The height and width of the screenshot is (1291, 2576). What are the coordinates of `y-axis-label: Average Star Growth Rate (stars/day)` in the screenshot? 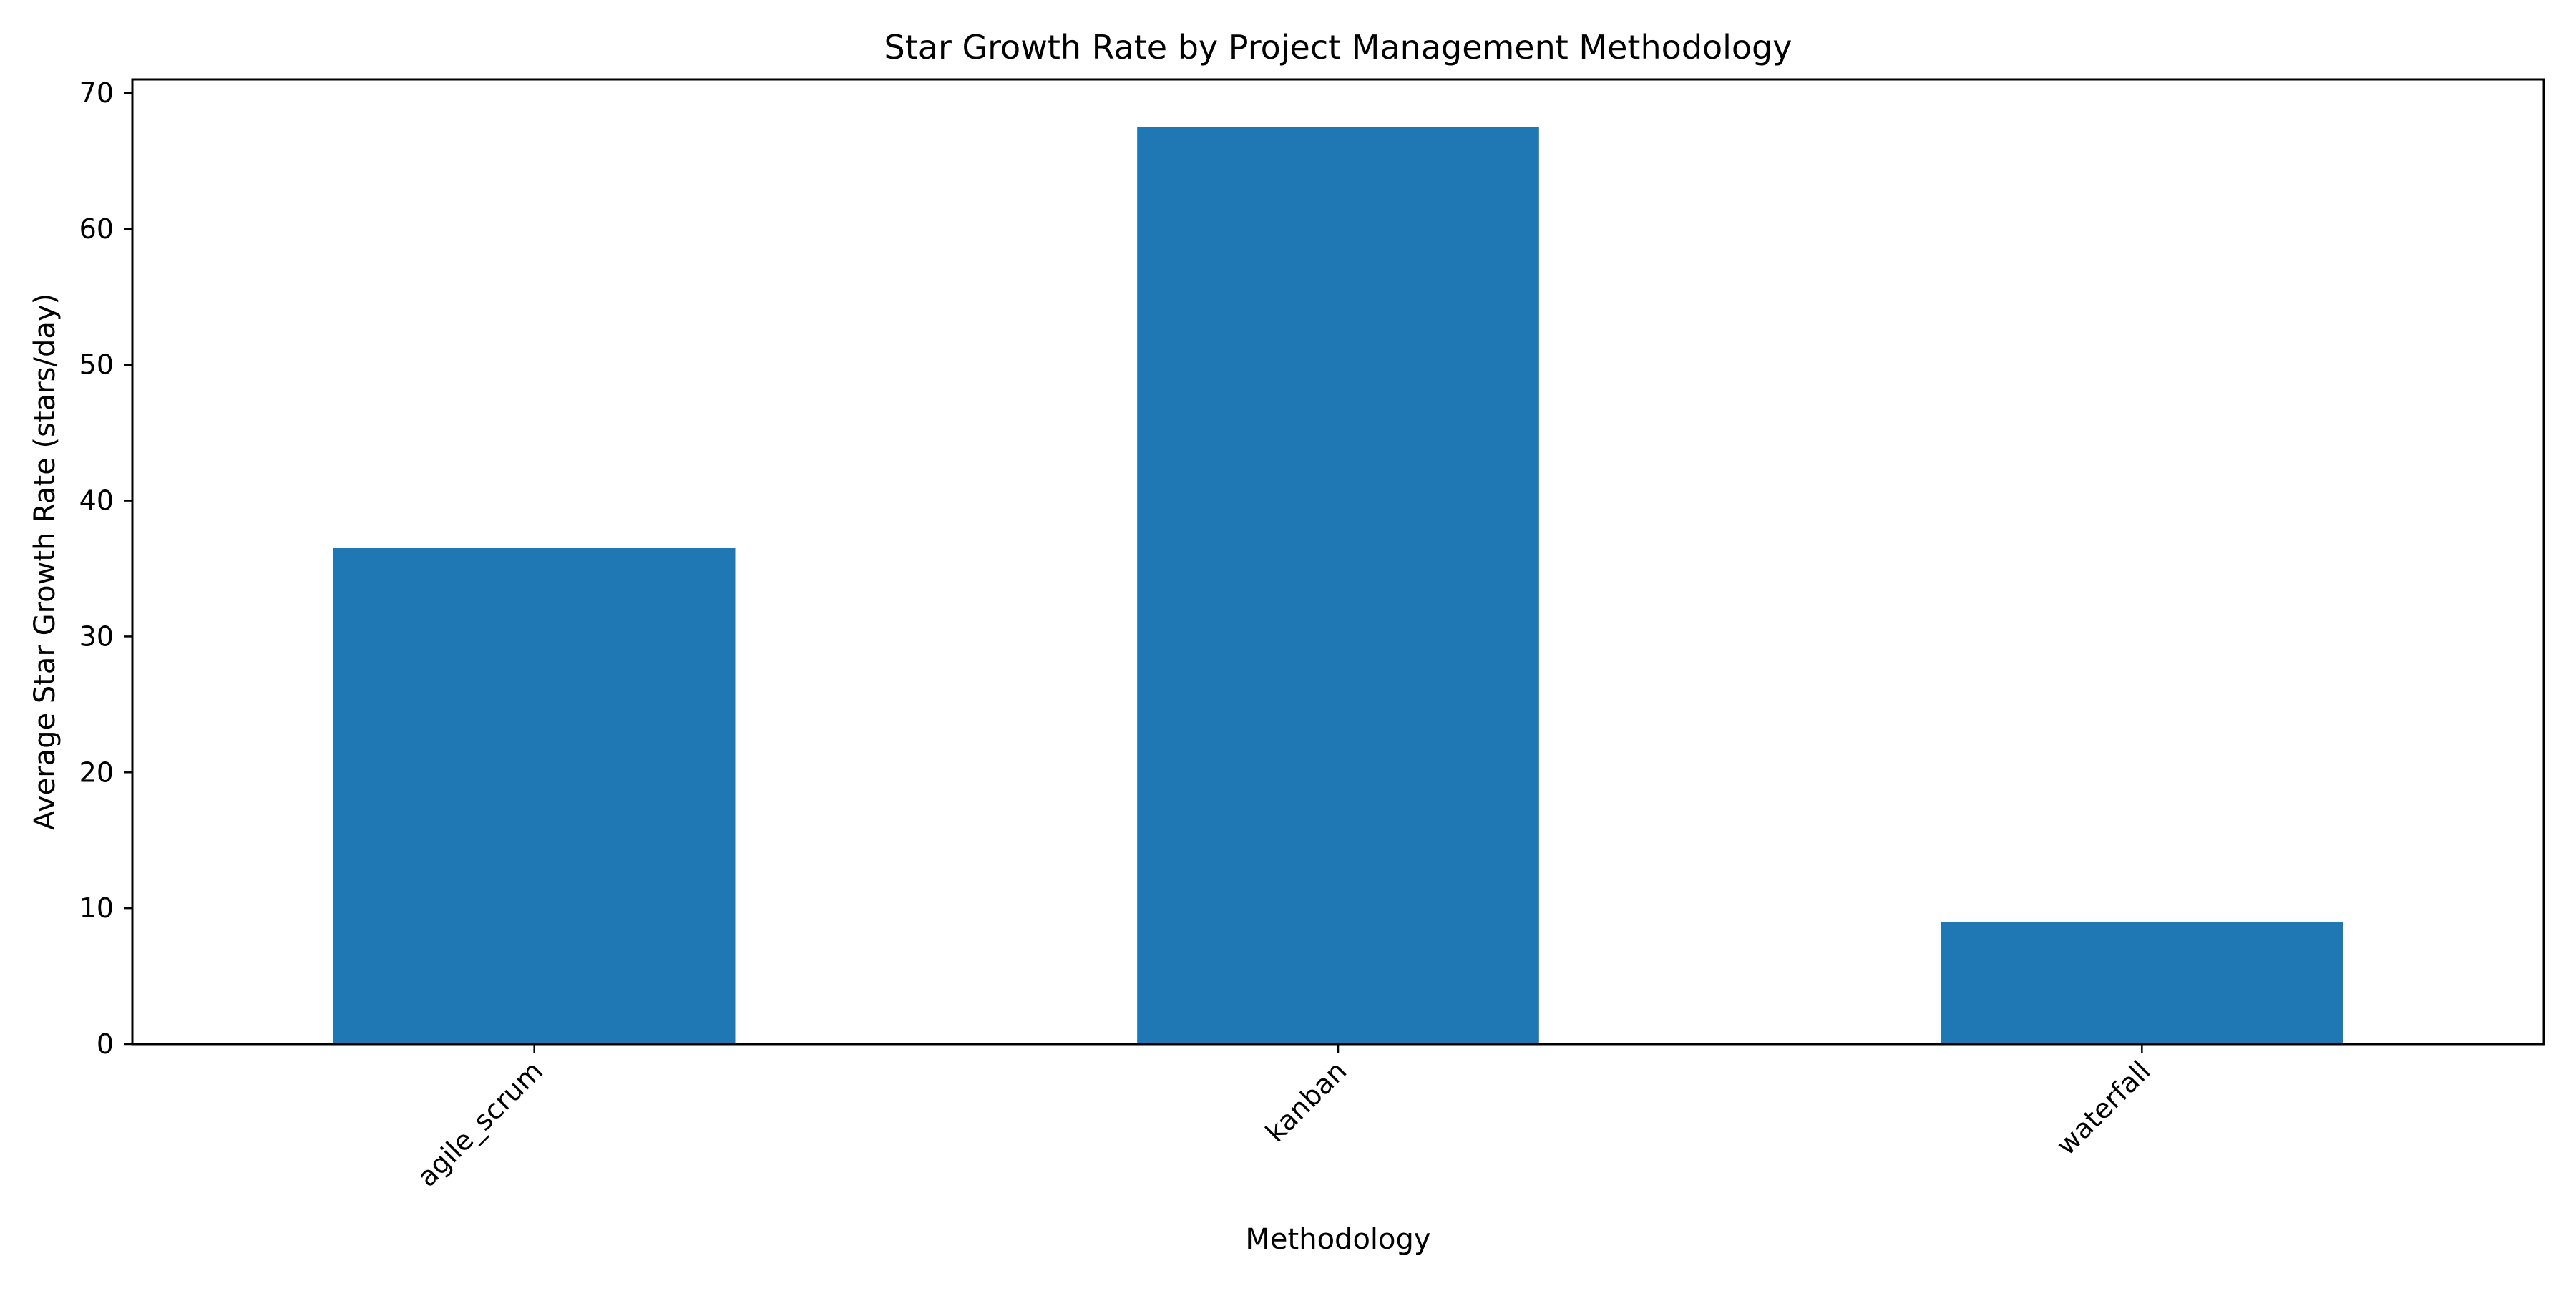 It's located at (45, 561).